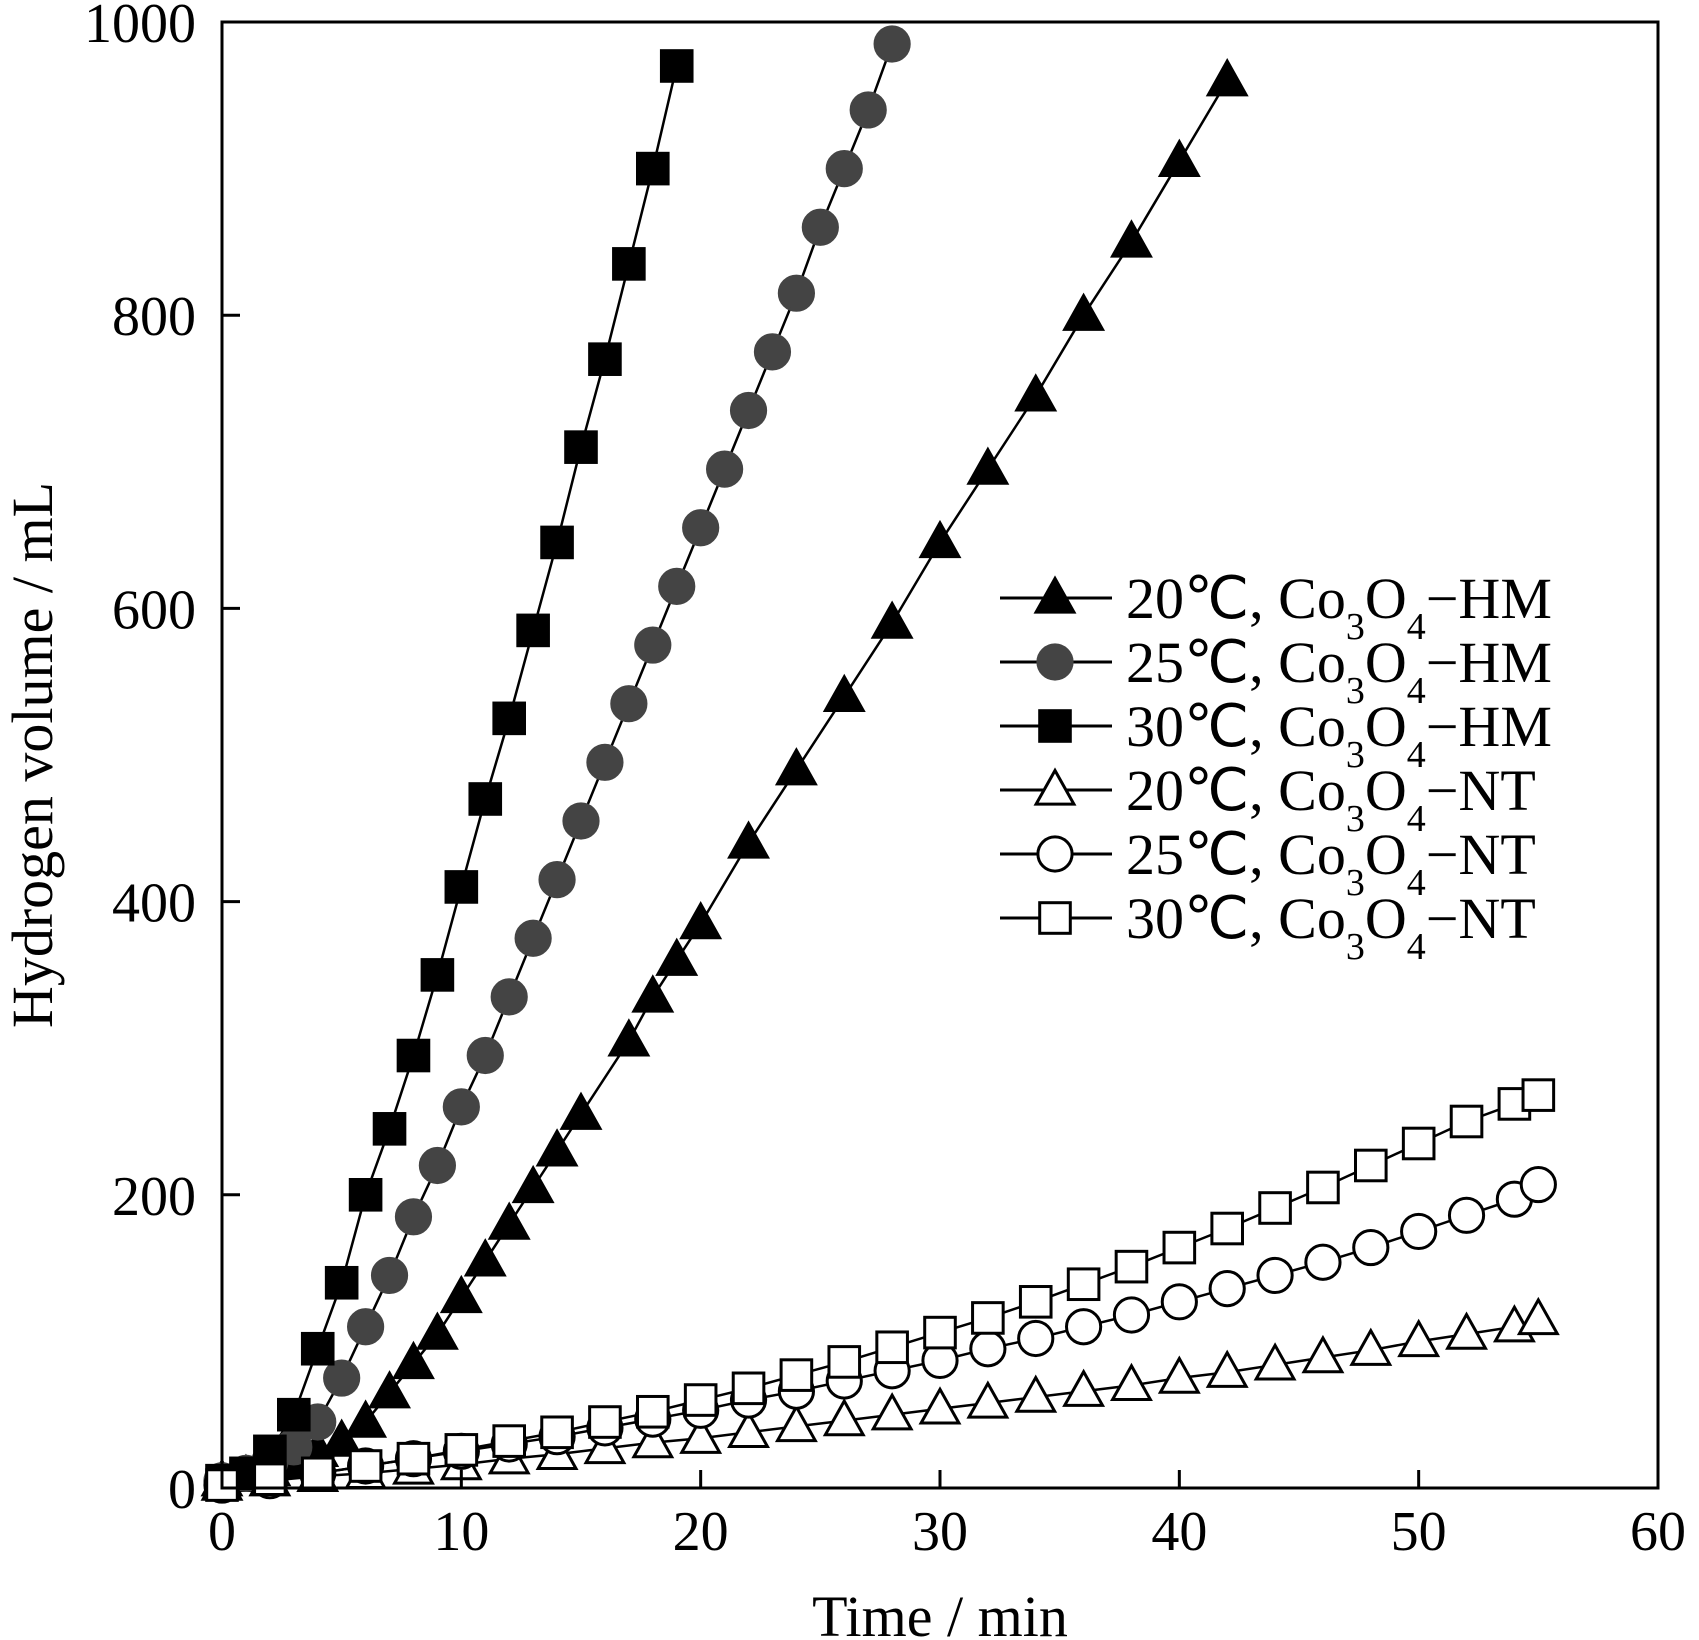 The width and height of the screenshot is (1699, 1640). What do you see at coordinates (1658, 1532) in the screenshot?
I see `x-tick-label: 60` at bounding box center [1658, 1532].